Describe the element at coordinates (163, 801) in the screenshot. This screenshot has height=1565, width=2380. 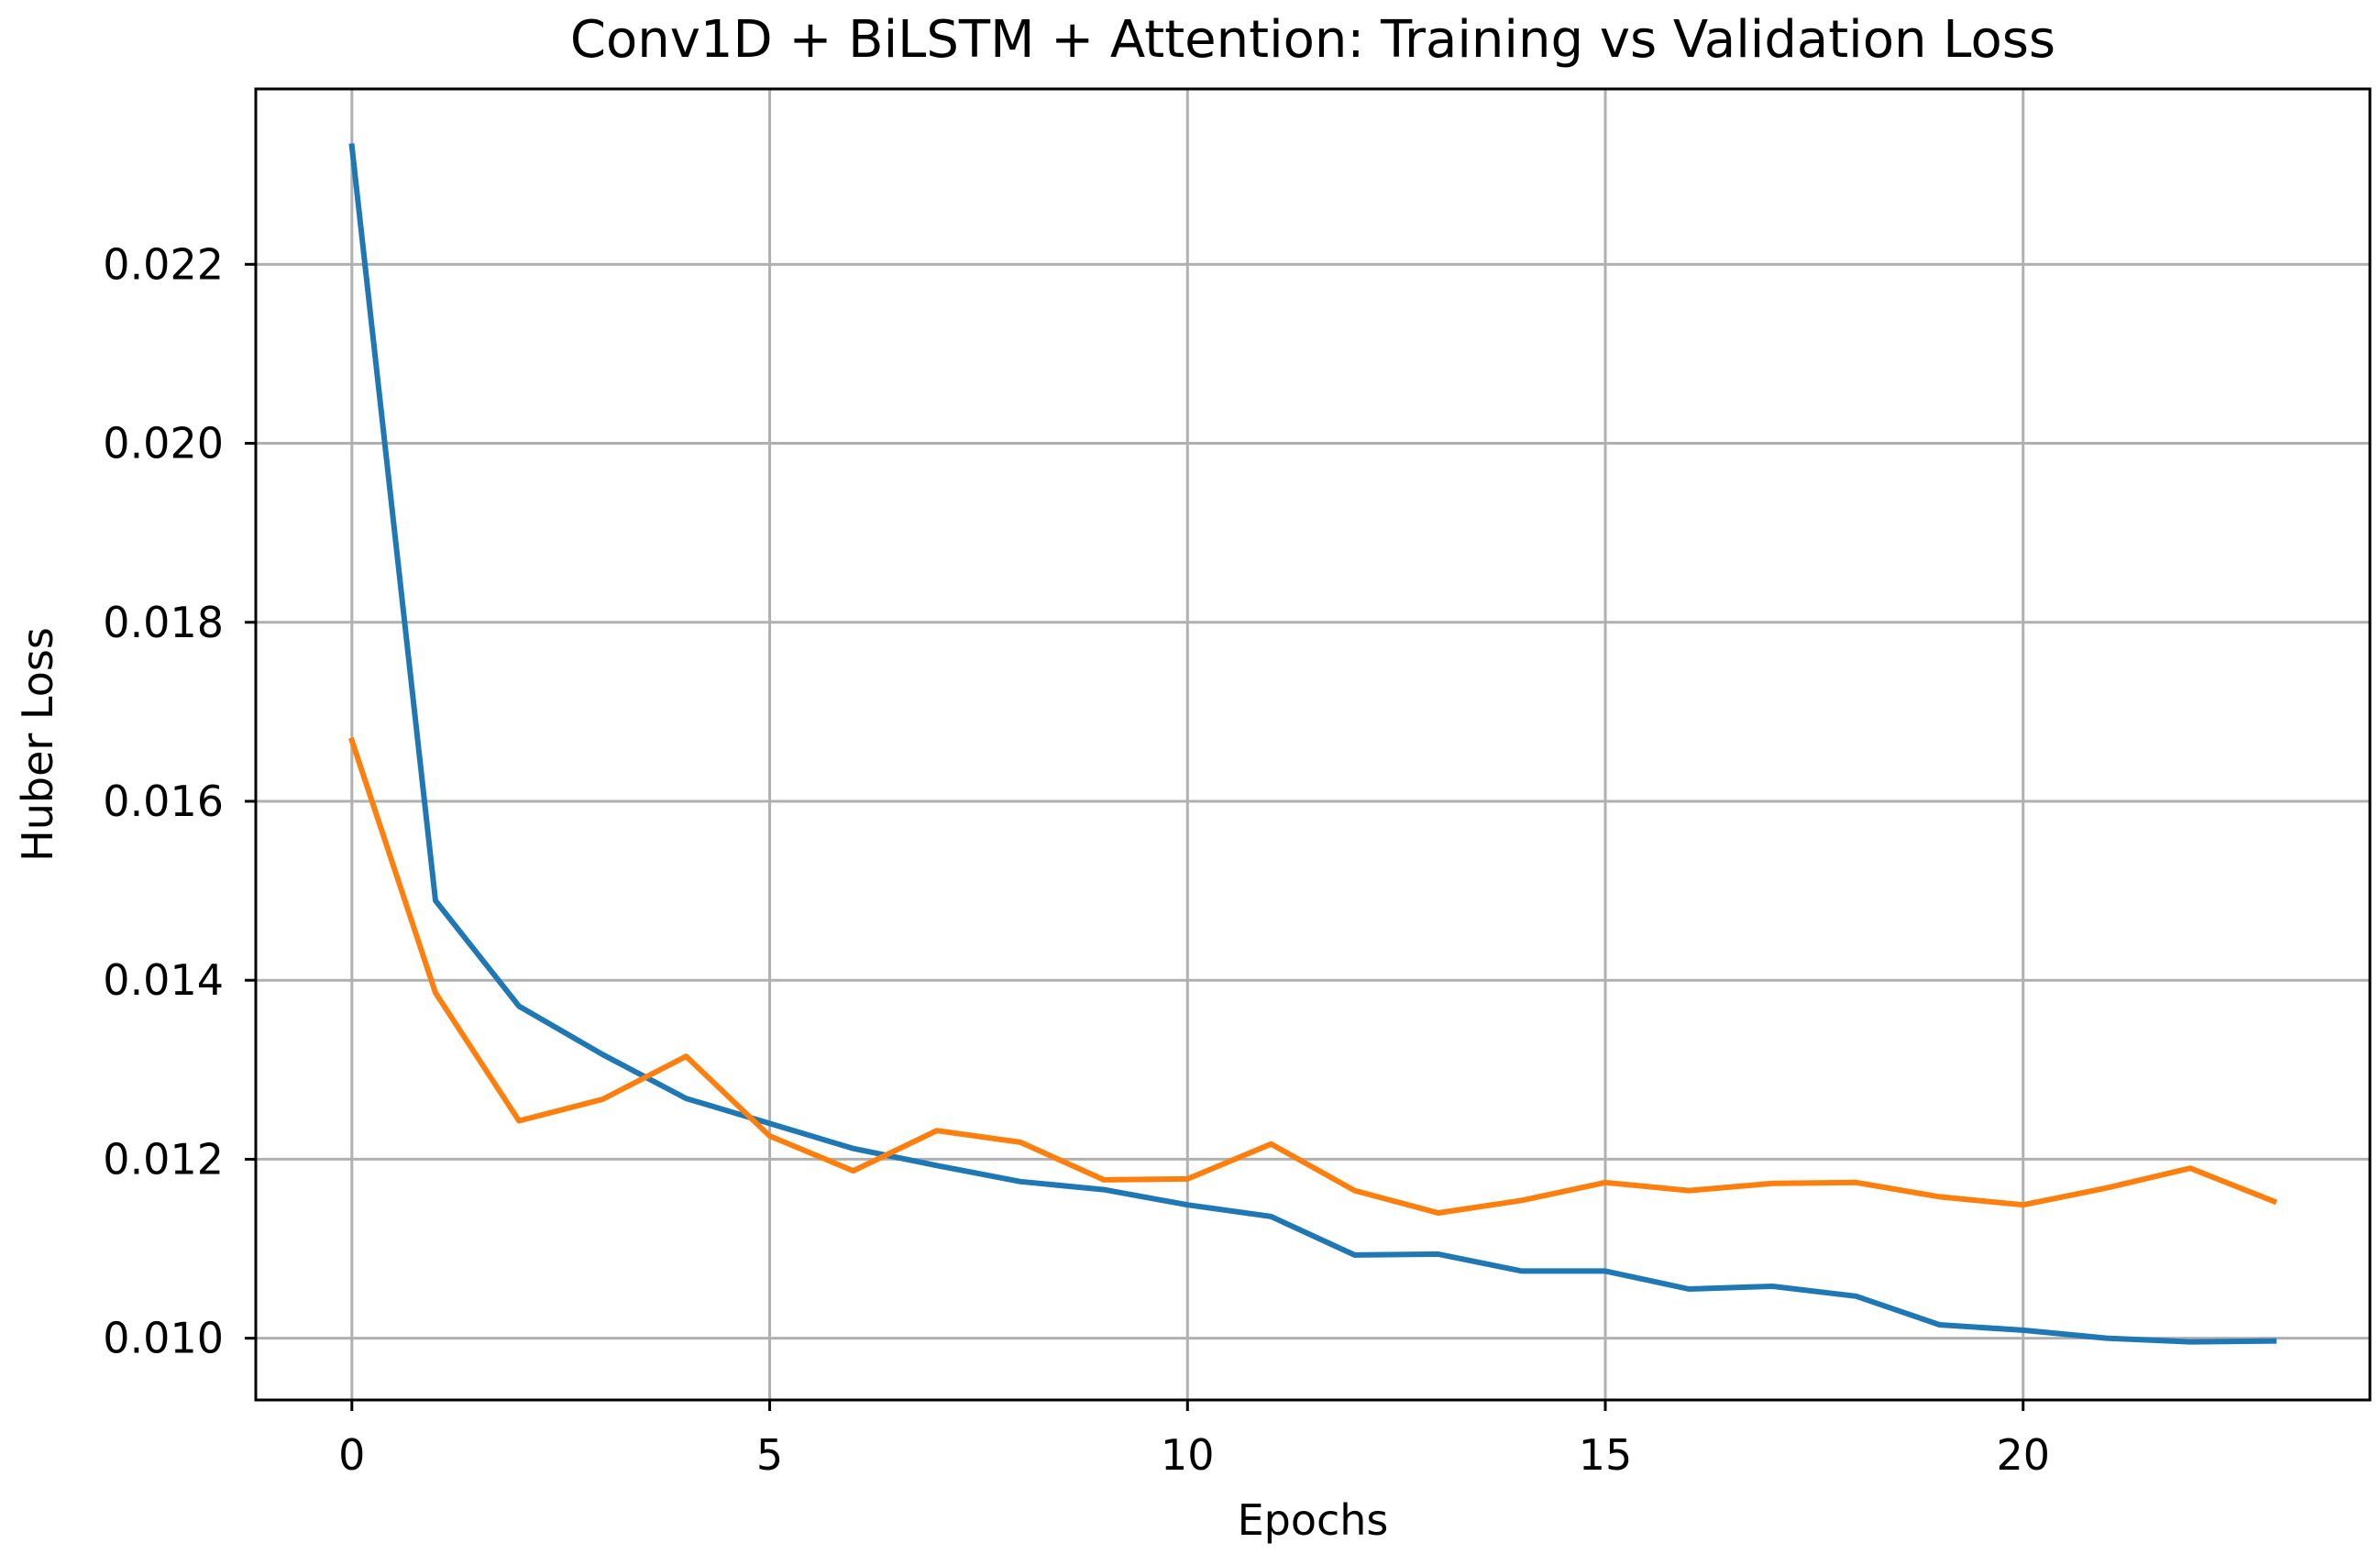
I see `y-tick-label: 0.016` at that location.